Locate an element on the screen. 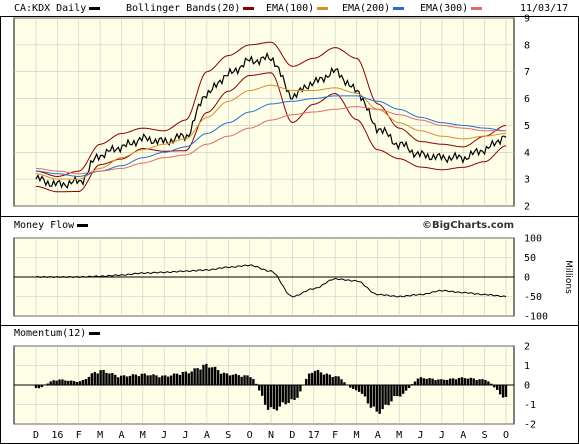  momentum-label: Momentum(12) is located at coordinates (57, 333).